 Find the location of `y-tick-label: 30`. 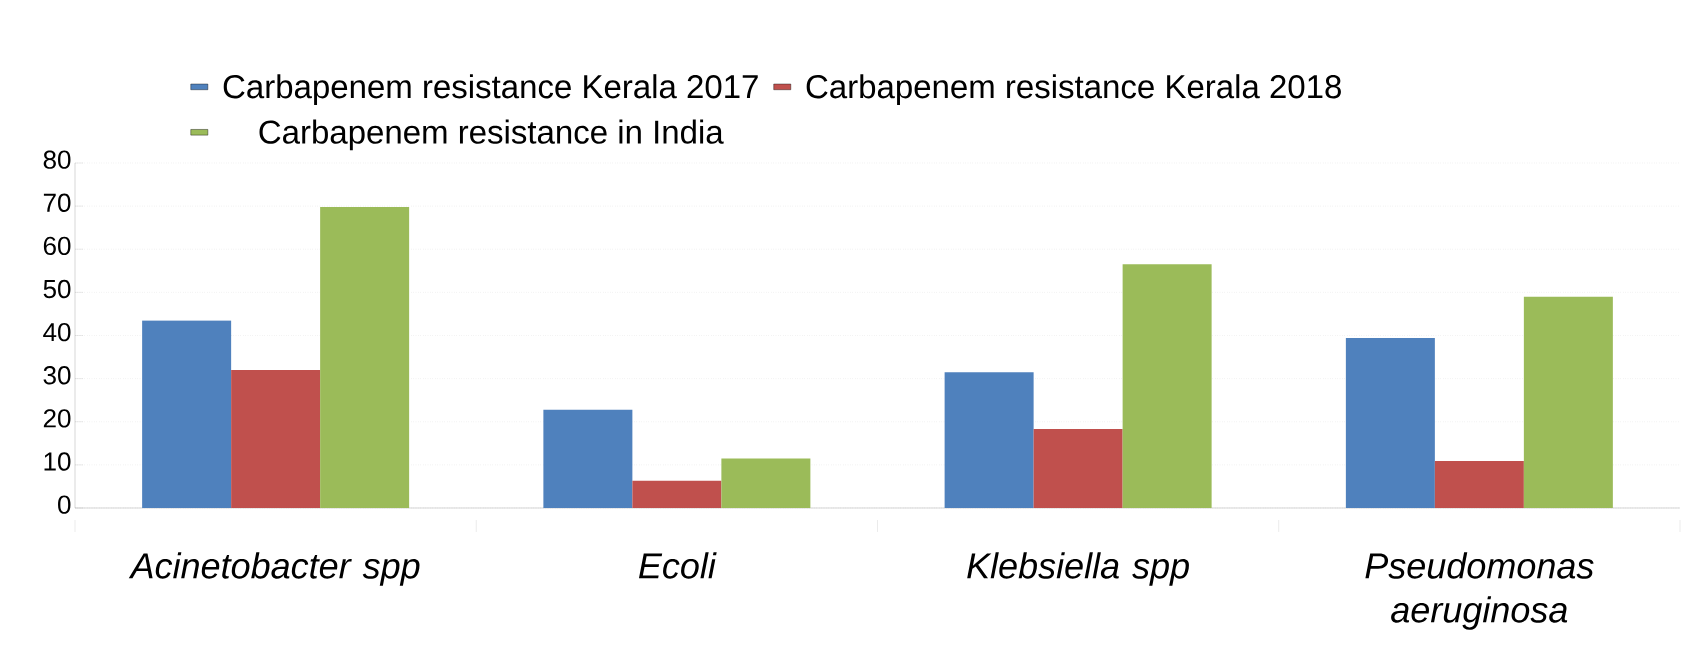

y-tick-label: 30 is located at coordinates (57, 375).